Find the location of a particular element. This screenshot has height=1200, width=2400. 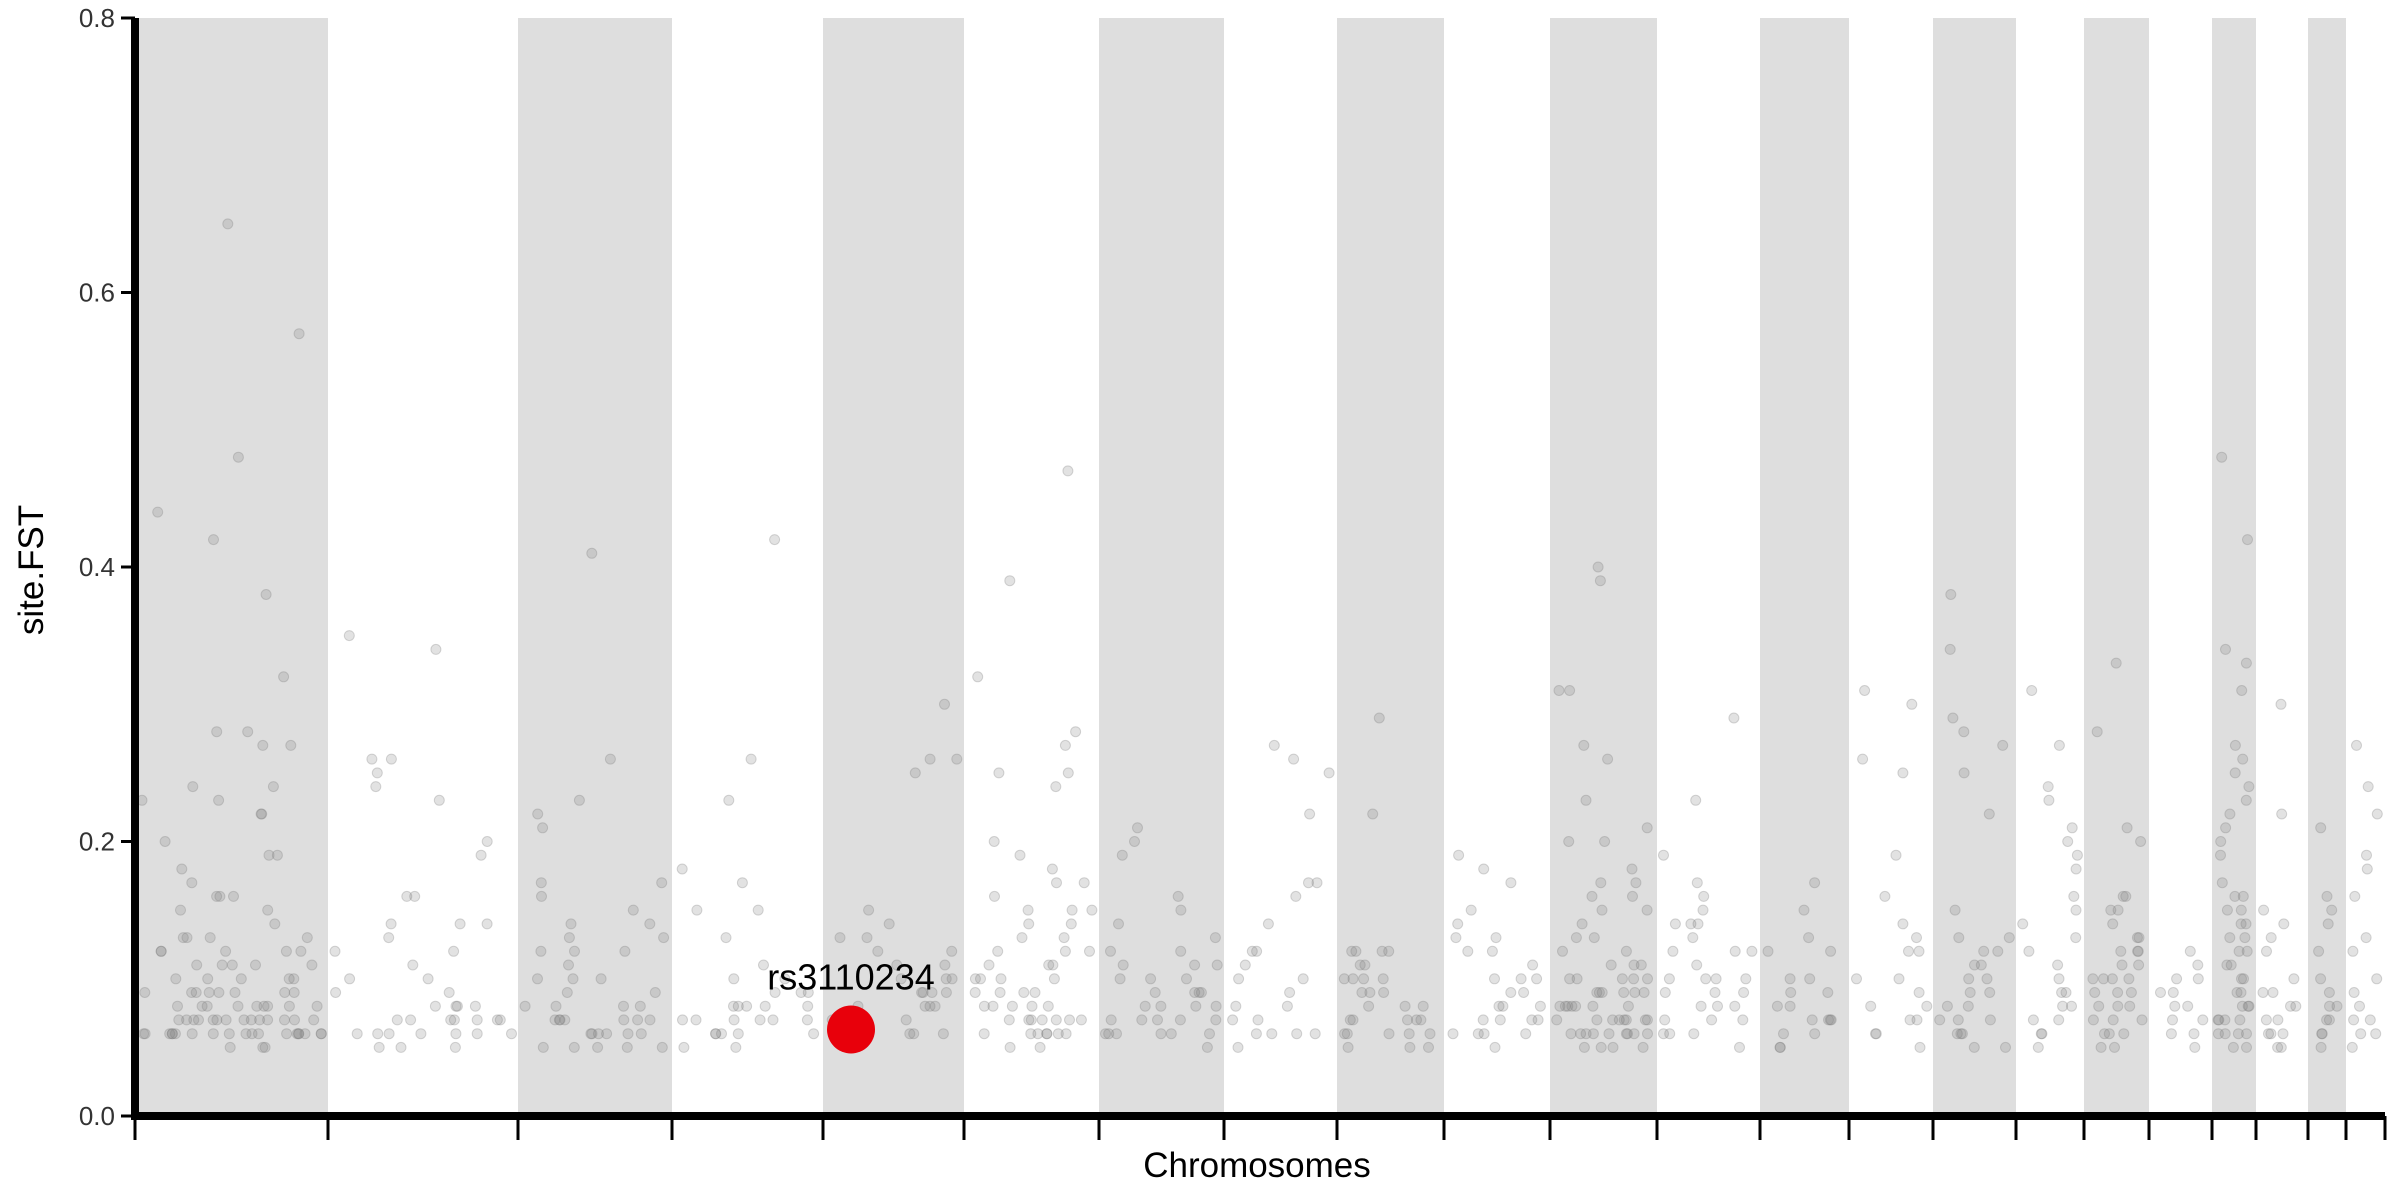

y-axis-title: site.FST is located at coordinates (31, 570).